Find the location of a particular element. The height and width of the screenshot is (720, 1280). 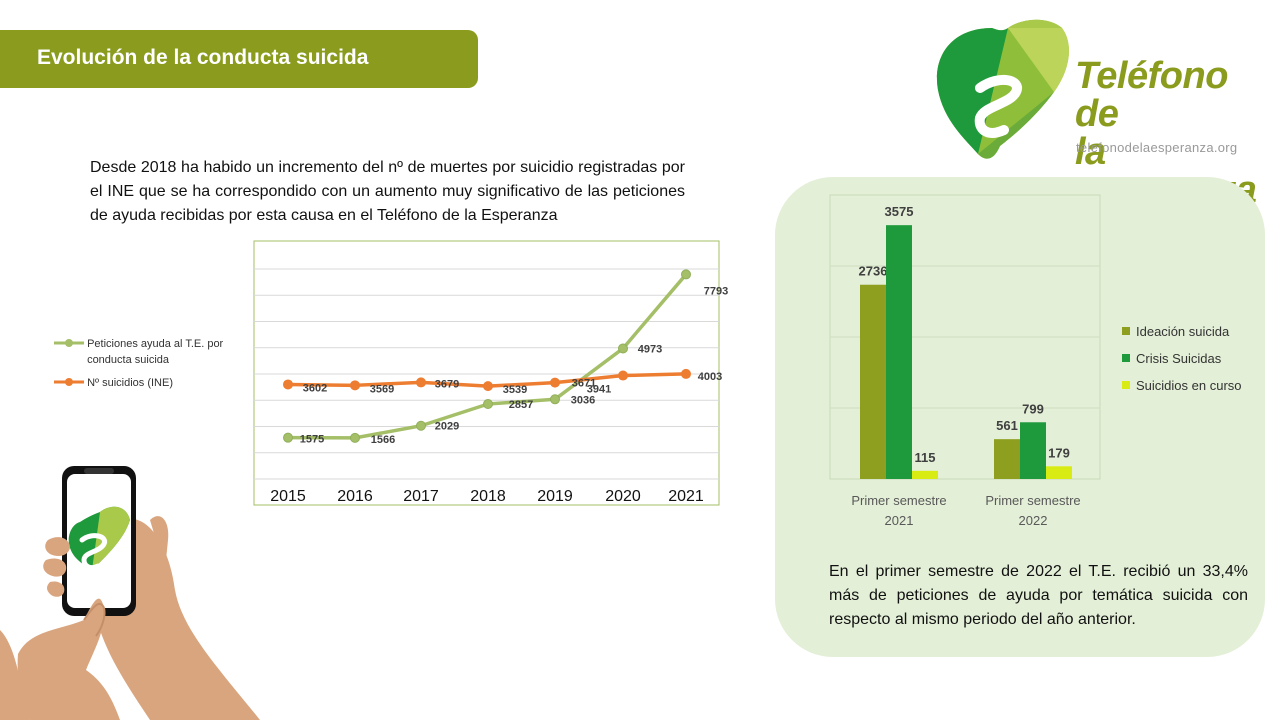

bar-data-label: 2736 is located at coordinates (873, 271).